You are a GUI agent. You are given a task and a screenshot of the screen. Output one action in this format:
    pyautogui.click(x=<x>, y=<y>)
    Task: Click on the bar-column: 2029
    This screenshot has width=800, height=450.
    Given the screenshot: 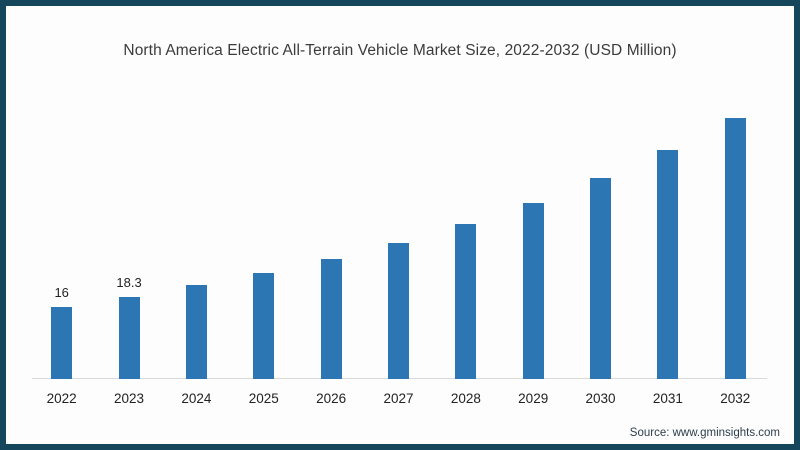 What is the action you would take?
    pyautogui.click(x=533, y=241)
    